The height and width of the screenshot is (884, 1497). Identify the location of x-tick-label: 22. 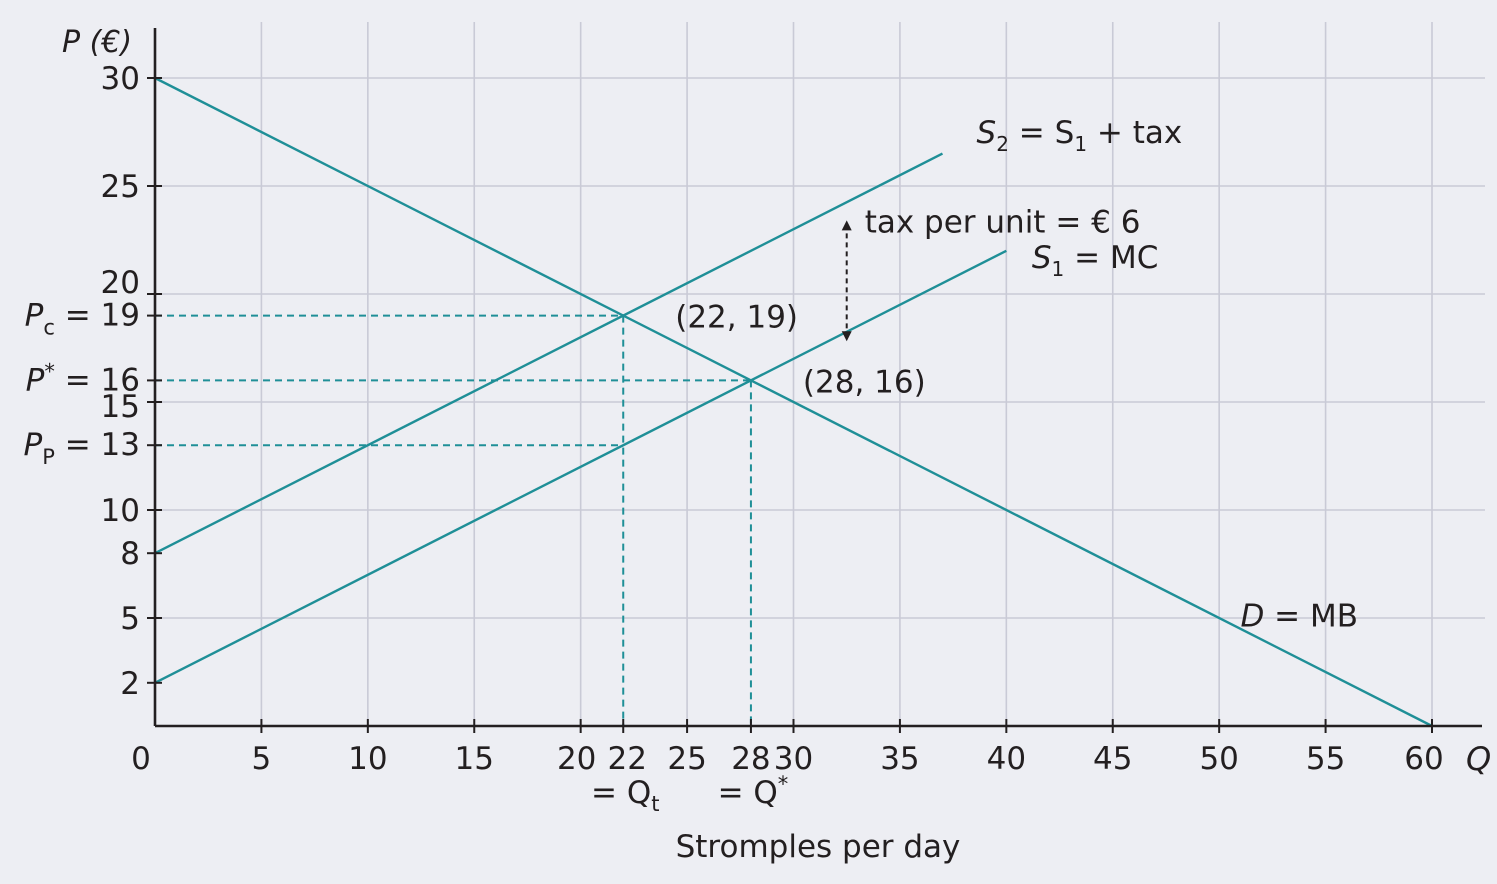
(627, 759).